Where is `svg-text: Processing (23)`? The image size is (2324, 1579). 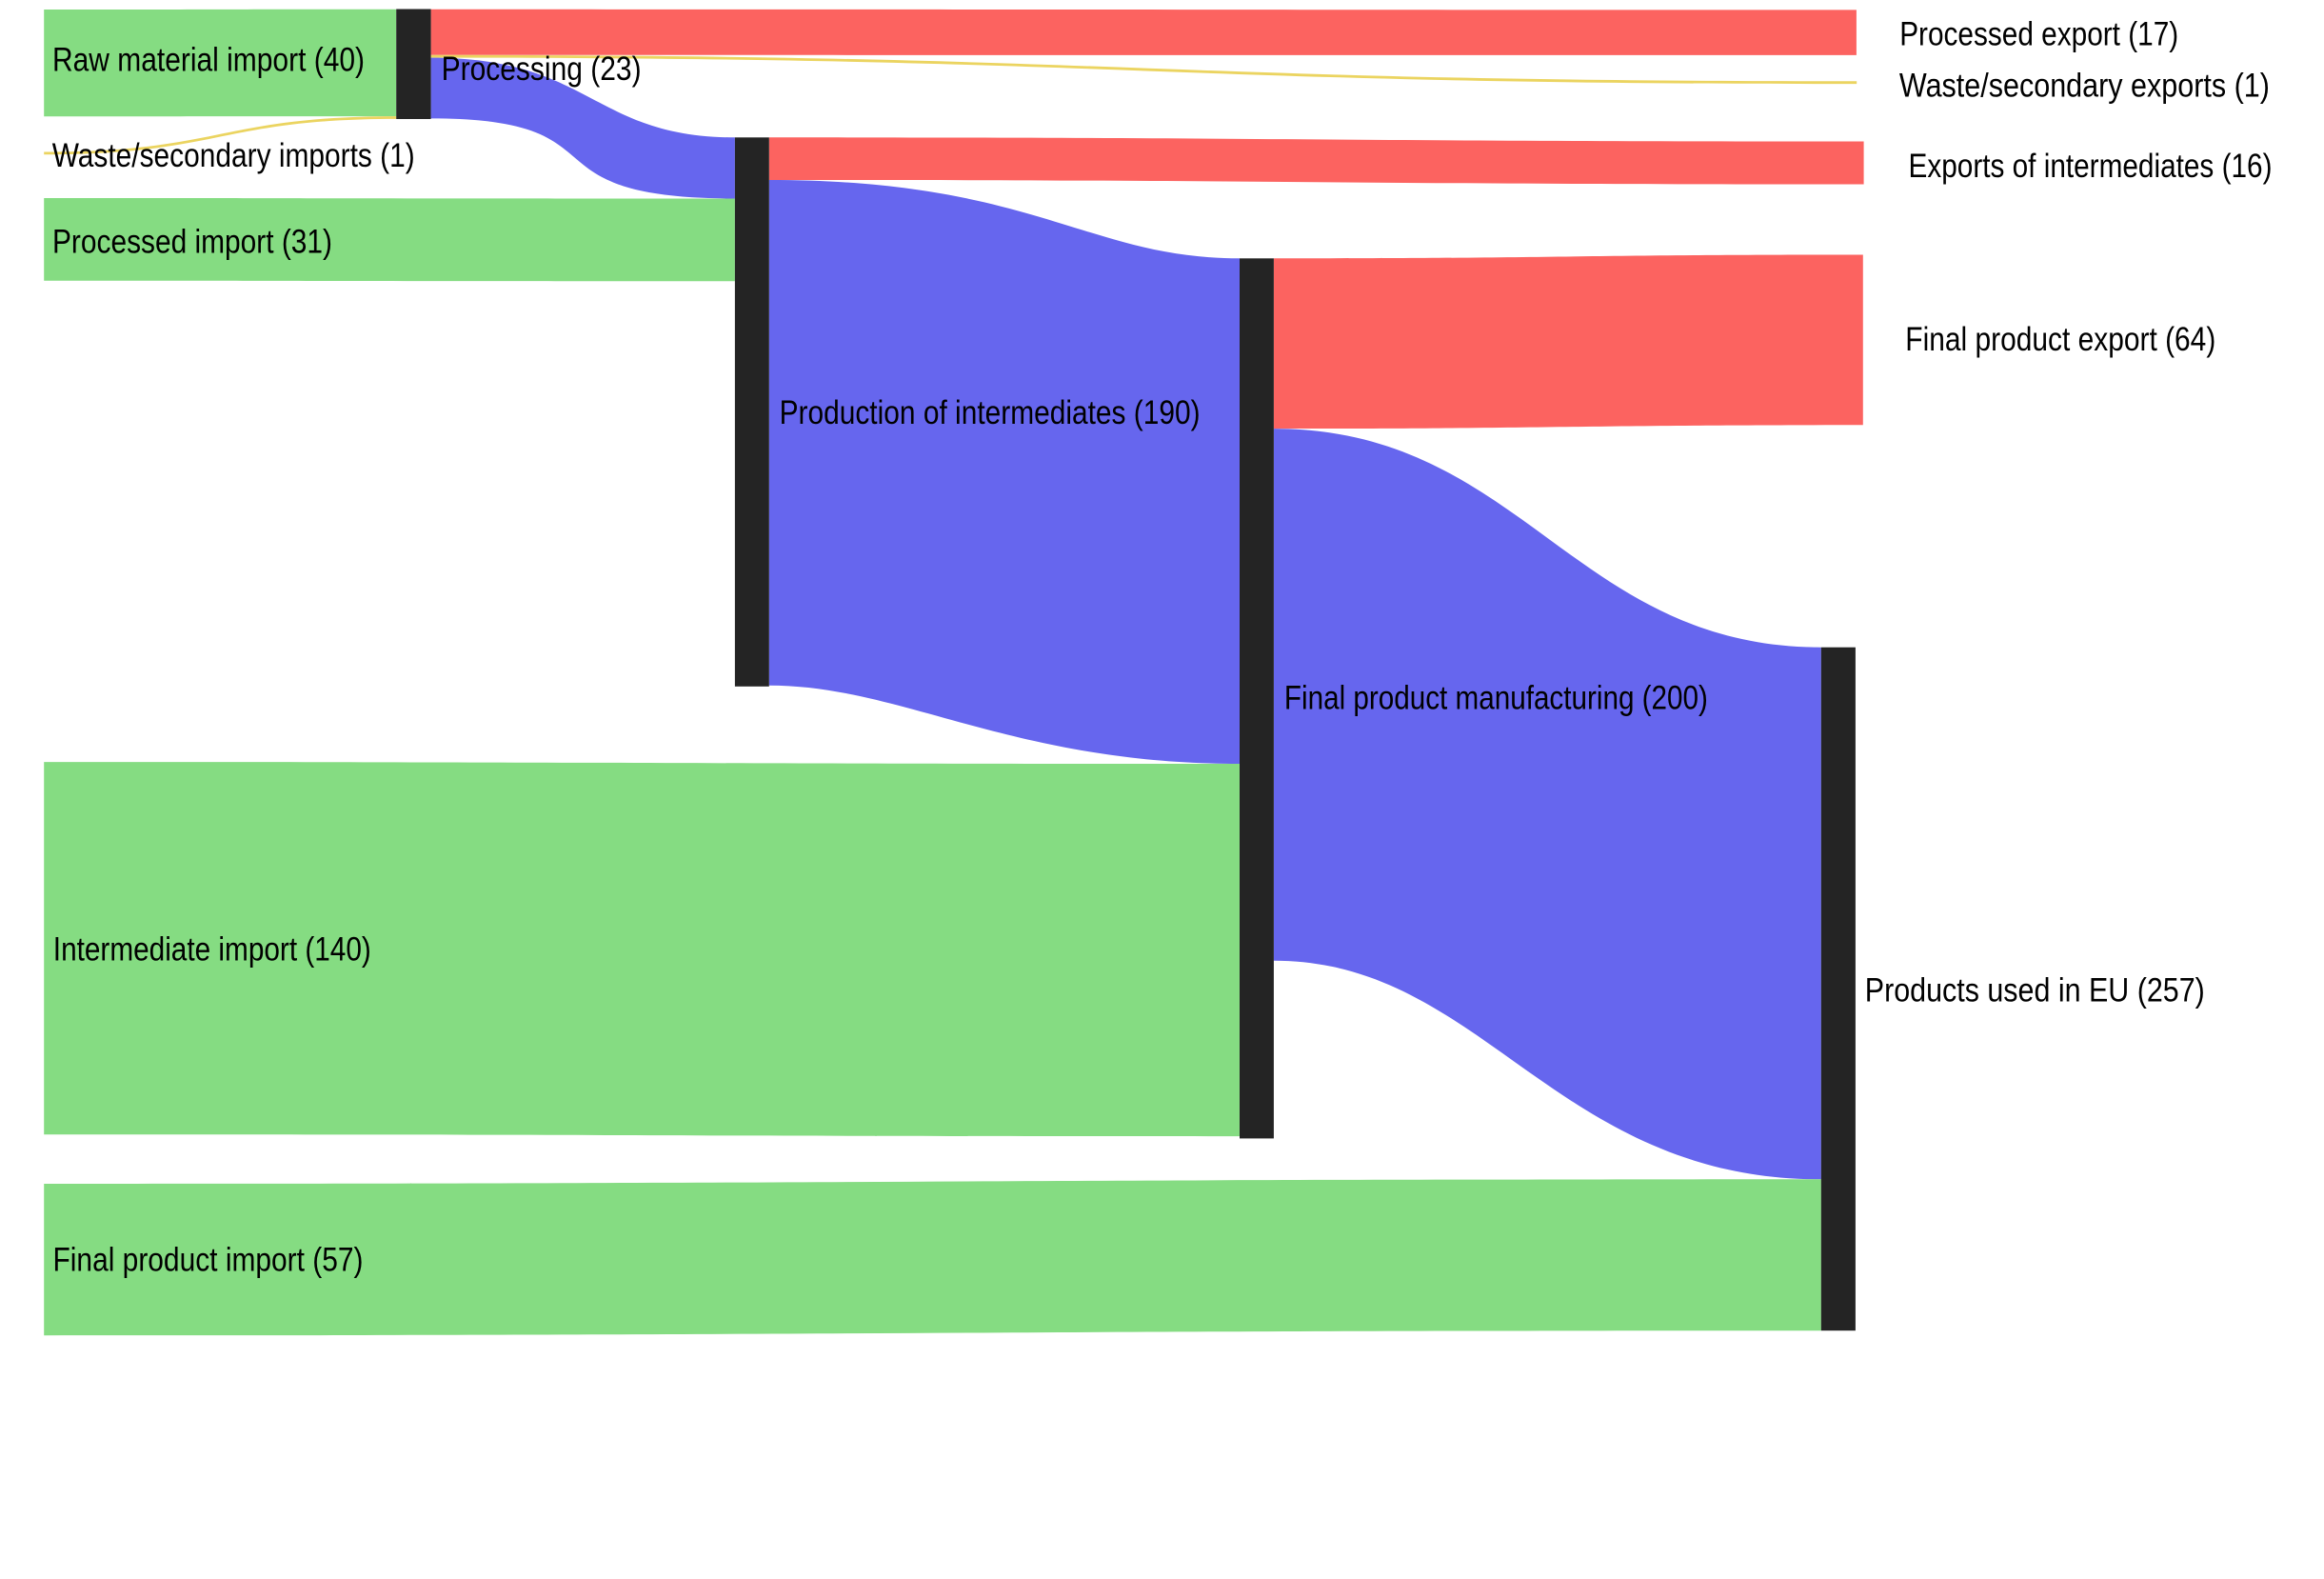
svg-text: Processing (23) is located at coordinates (542, 69).